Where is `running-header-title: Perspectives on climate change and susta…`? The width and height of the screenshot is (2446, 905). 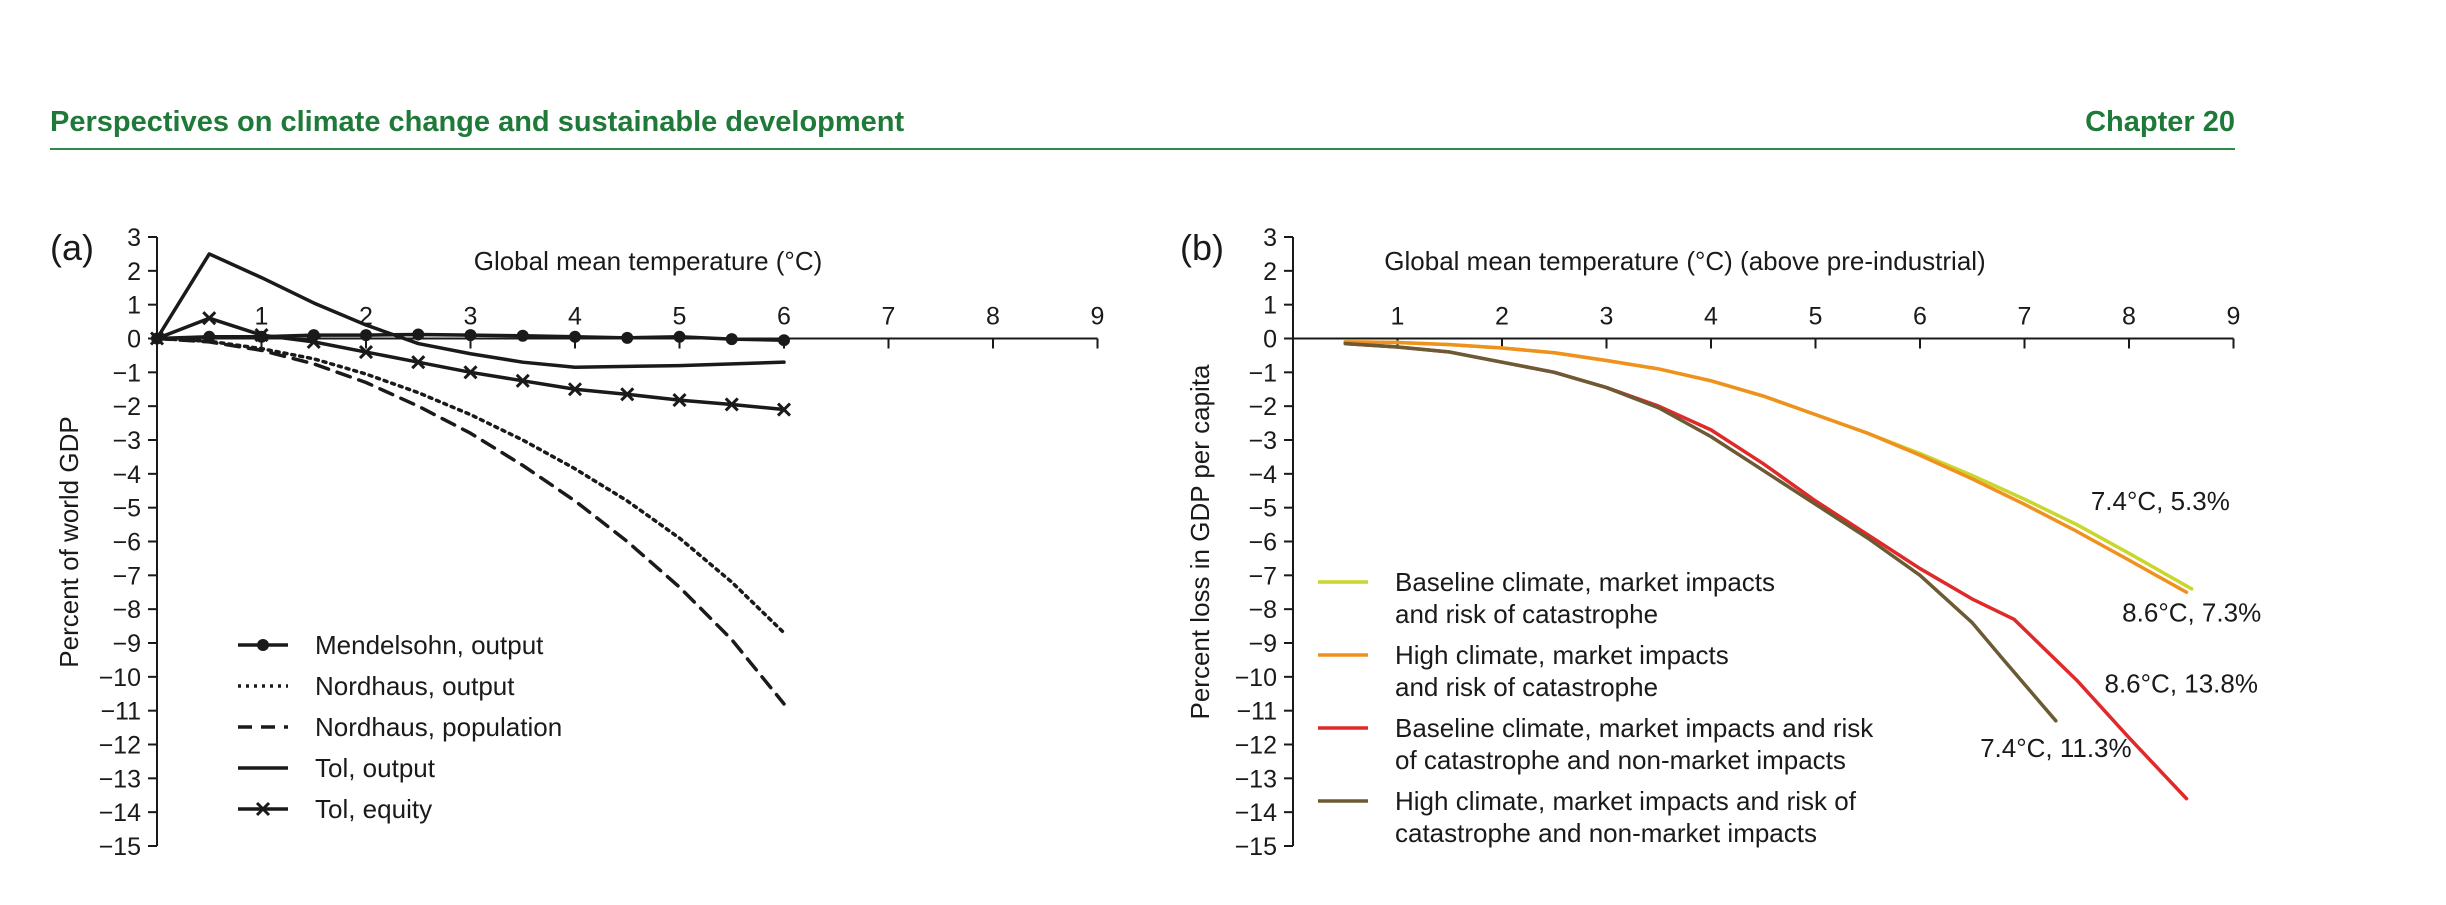
running-header-title: Perspectives on climate change and susta… is located at coordinates (477, 122).